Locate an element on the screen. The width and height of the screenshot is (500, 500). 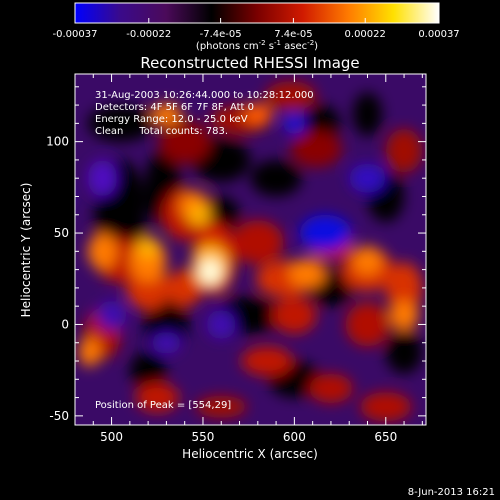
colorbar-tick-label: -0.00022 is located at coordinates (148, 34).